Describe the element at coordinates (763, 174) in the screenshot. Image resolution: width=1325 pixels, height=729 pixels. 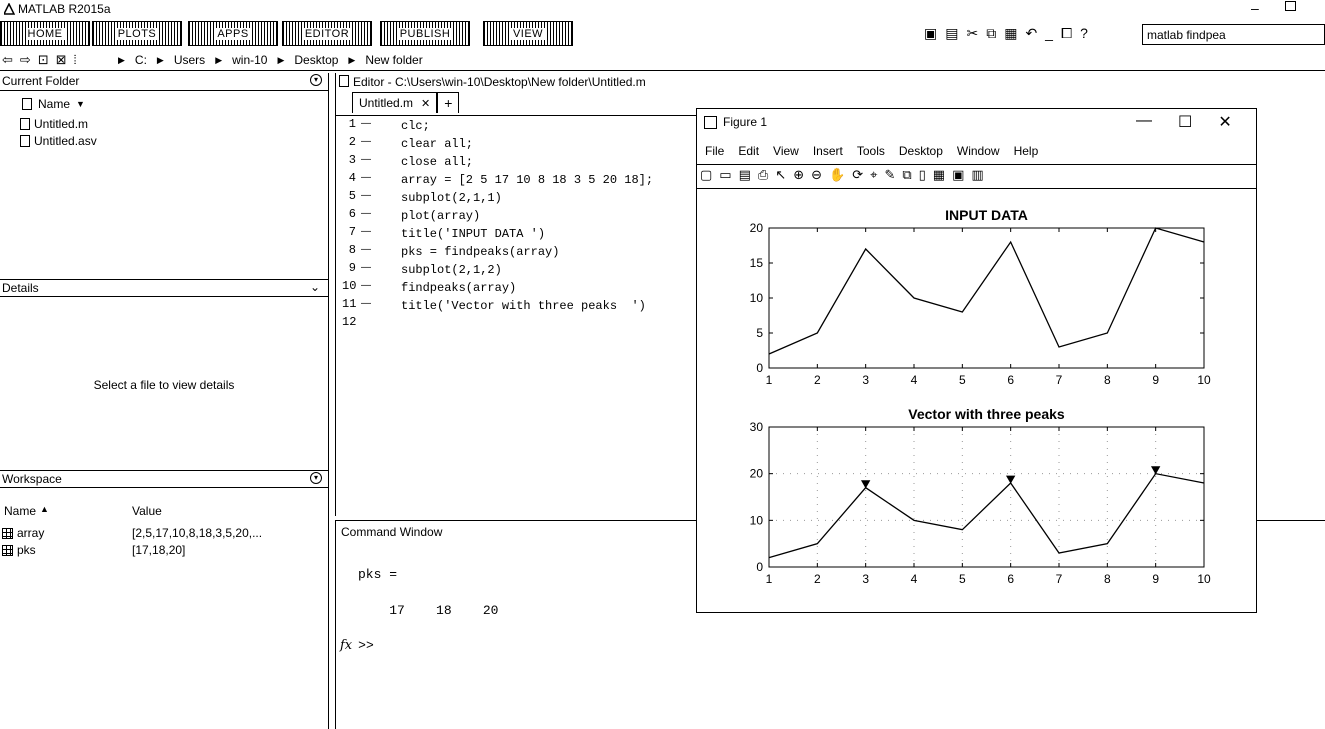
I see `print-icon: ⎙` at that location.